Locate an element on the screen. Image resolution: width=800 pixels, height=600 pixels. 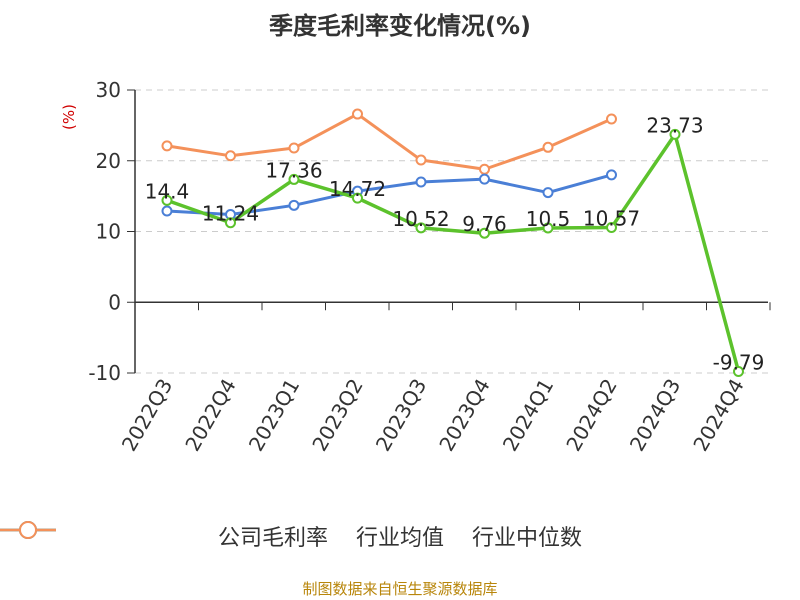
y-tick-label: 20 is located at coordinates (108, 161).